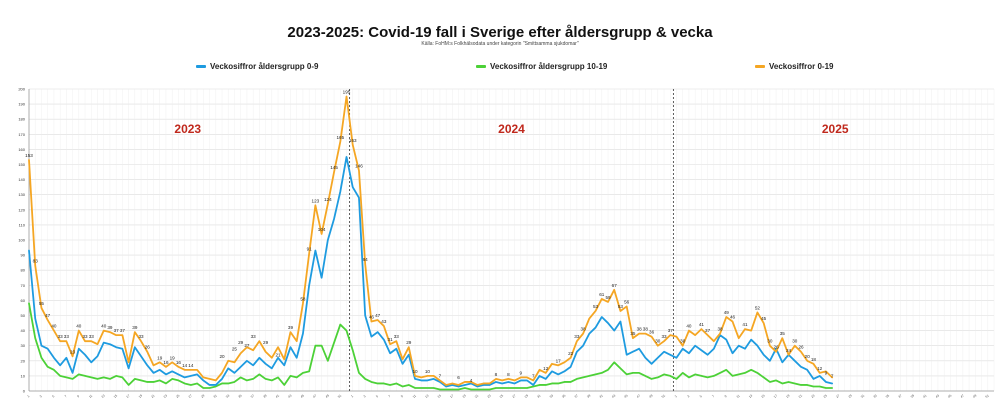 This screenshot has width=1000, height=415. What do you see at coordinates (21, 209) in the screenshot?
I see `y-tick-label: 120` at bounding box center [21, 209].